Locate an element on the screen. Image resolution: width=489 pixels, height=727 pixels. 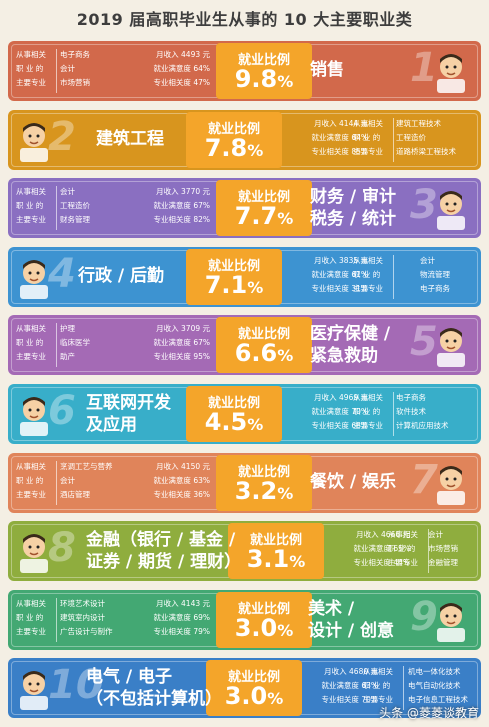
ratio-number: 7.7 is located at coordinates (256, 216).